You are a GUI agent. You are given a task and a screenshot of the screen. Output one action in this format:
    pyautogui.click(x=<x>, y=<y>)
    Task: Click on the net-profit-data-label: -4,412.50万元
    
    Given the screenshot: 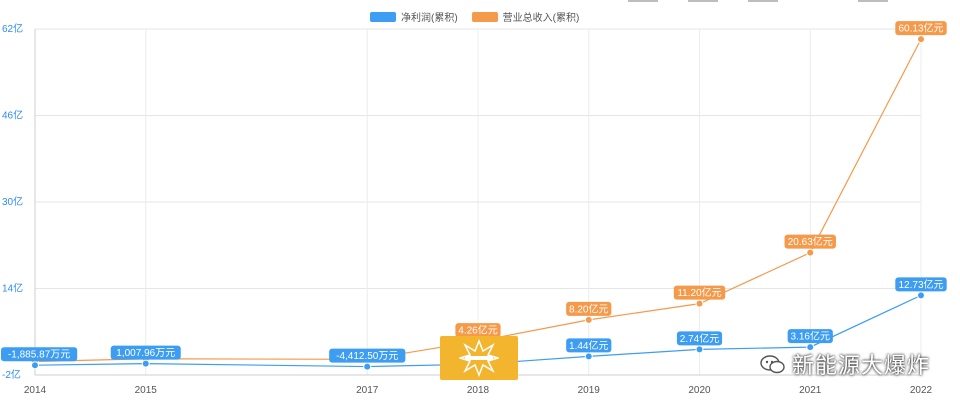 What is the action you would take?
    pyautogui.click(x=367, y=356)
    